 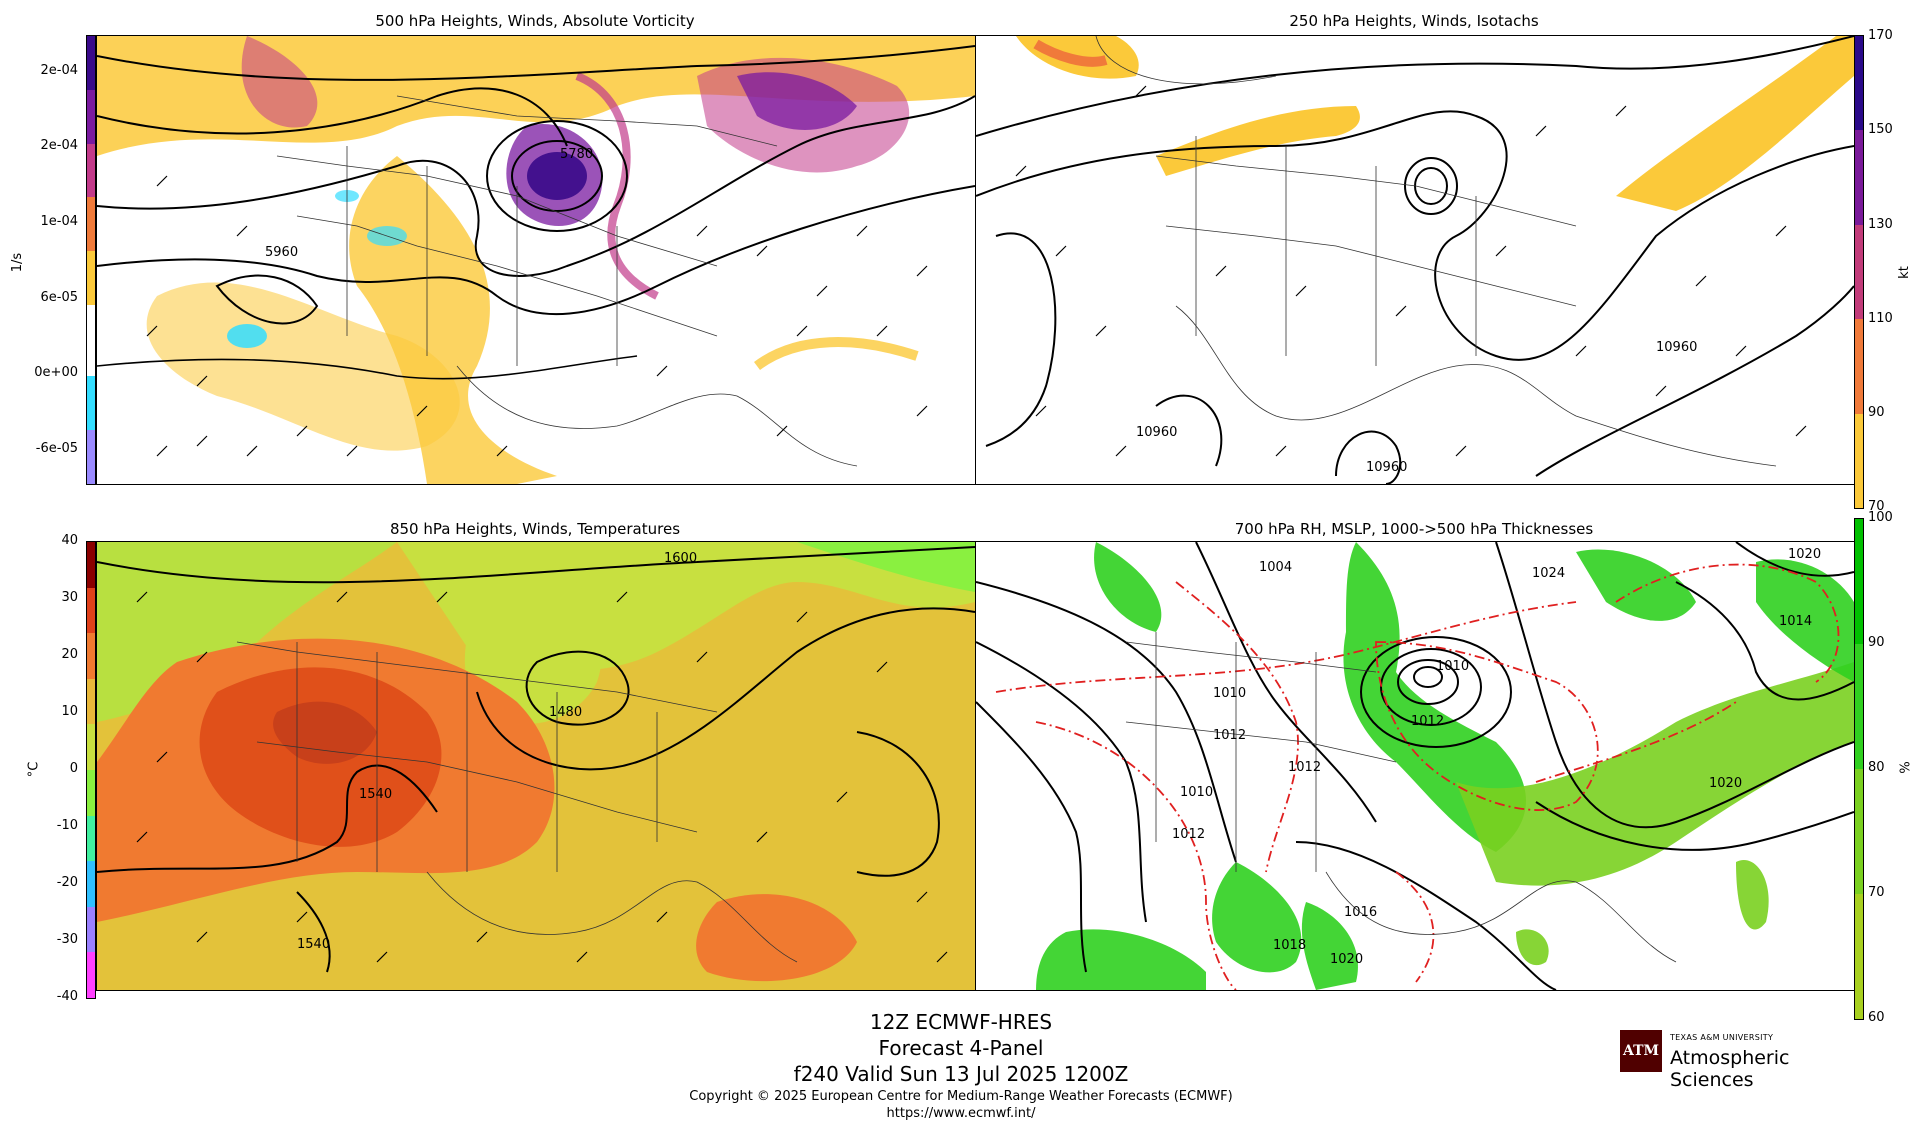 I want to click on isotach-colorbar, so click(x=1859, y=272).